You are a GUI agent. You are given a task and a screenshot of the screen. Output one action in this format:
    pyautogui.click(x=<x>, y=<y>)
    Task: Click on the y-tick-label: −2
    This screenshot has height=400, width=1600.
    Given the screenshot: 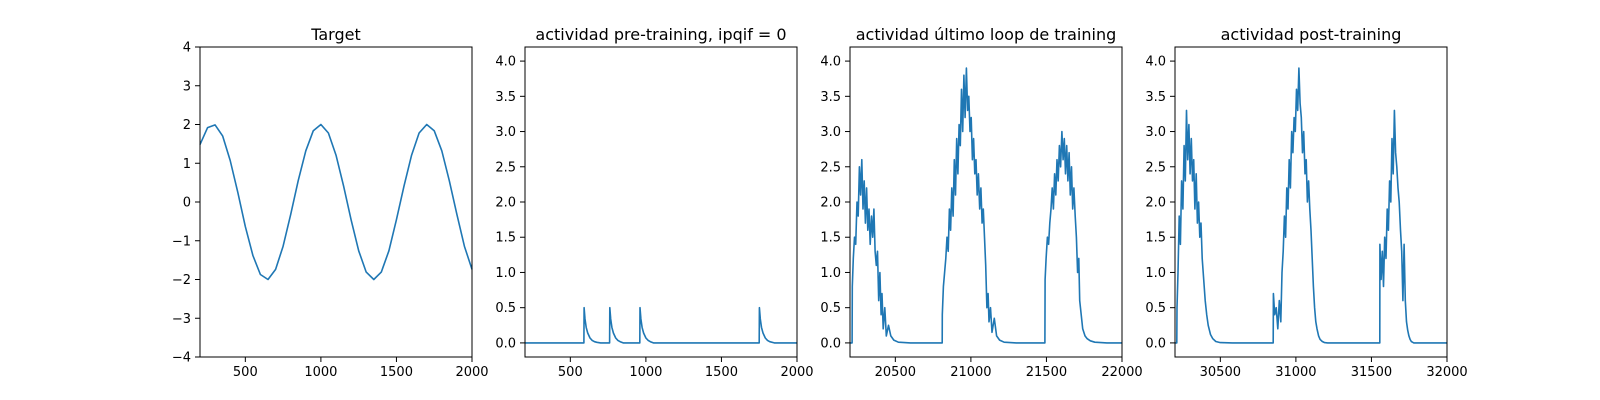 What is the action you would take?
    pyautogui.click(x=181, y=280)
    